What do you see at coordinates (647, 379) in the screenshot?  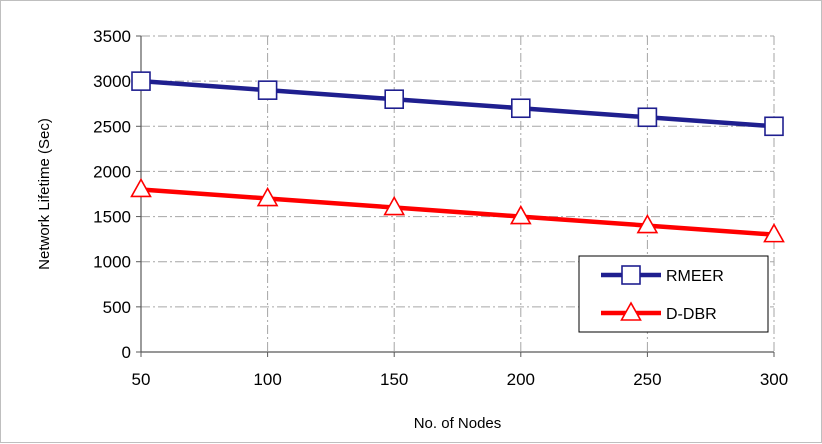 I see `x-tick-label: 250` at bounding box center [647, 379].